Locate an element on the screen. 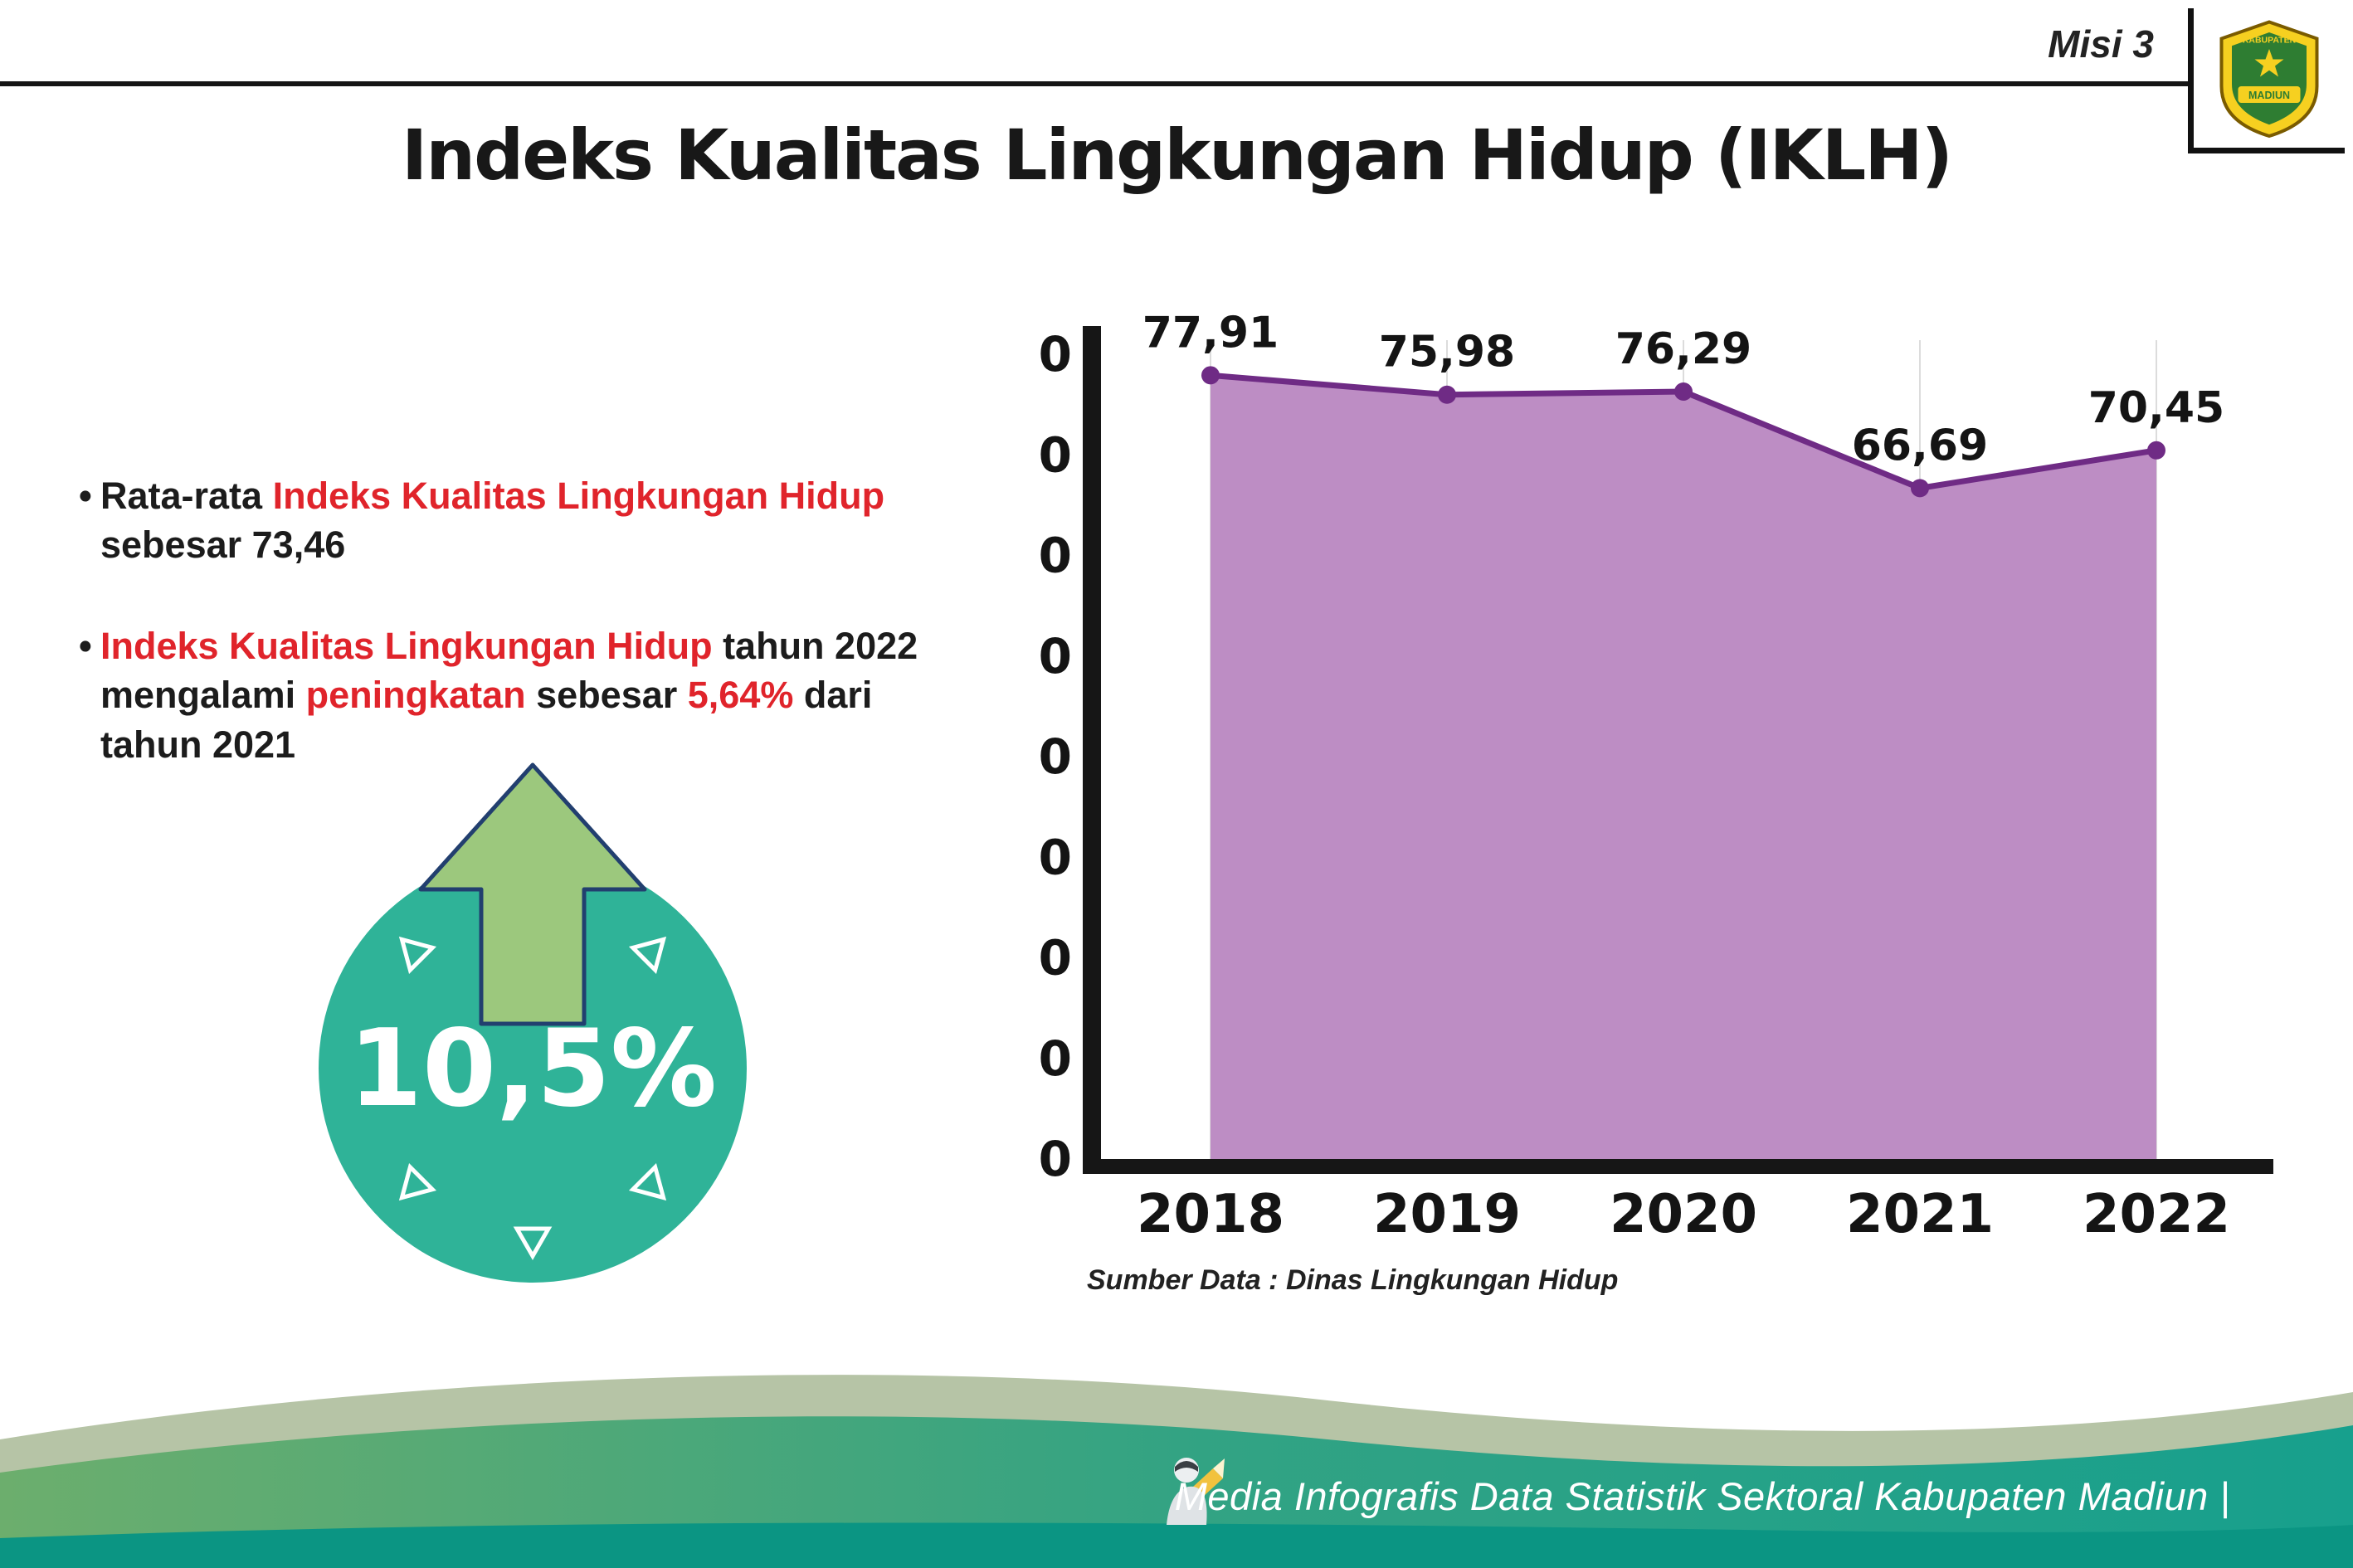  x-tick-label: 2022 is located at coordinates (2156, 1214).